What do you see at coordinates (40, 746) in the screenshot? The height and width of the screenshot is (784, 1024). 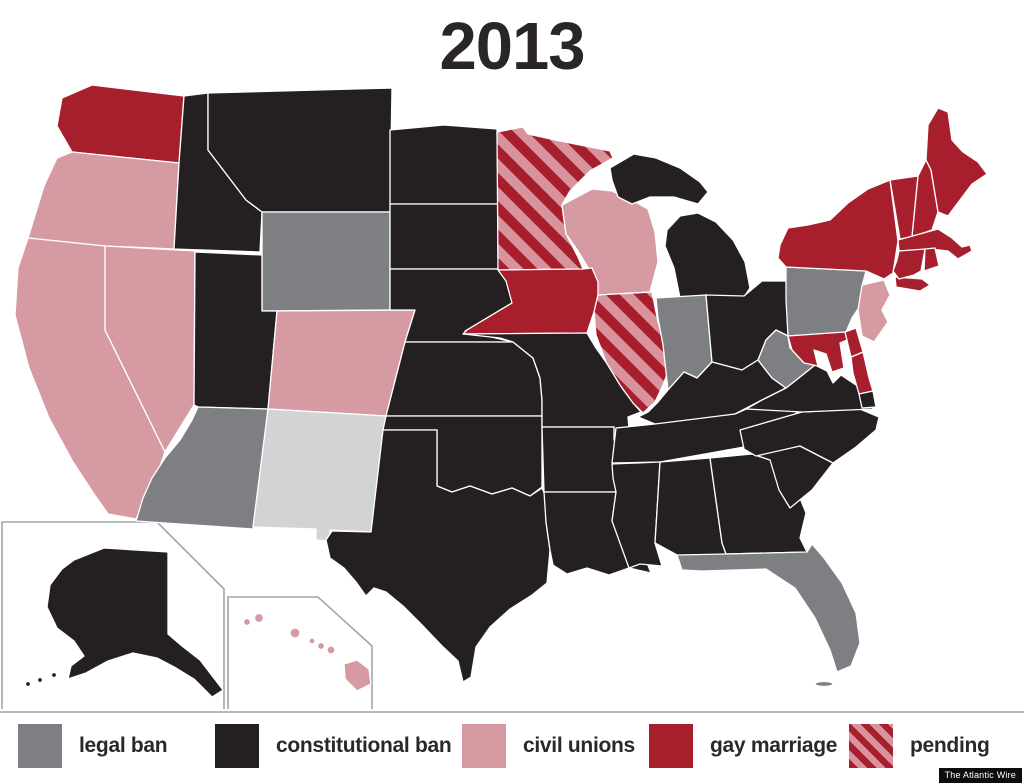 I see `legend-swatch-legal-ban` at bounding box center [40, 746].